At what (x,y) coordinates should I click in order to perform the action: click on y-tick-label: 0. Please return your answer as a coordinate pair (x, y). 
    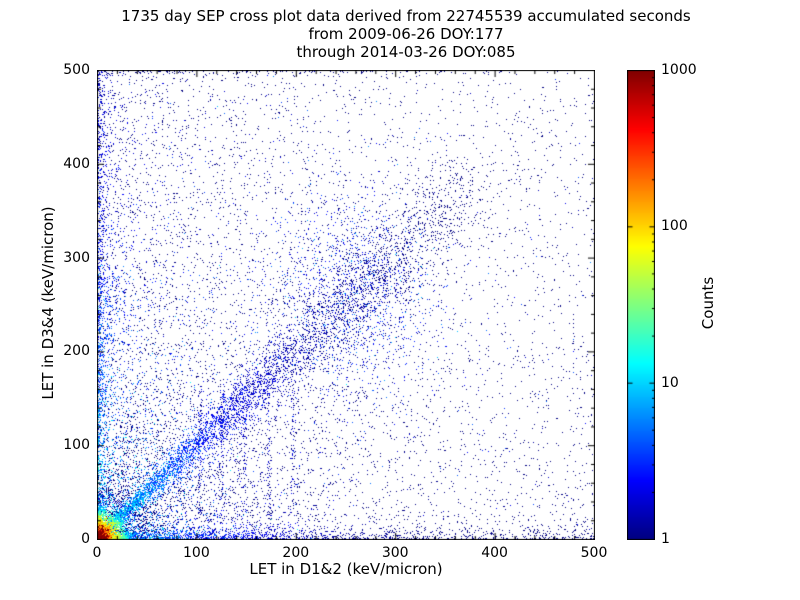
    Looking at the image, I should click on (85, 539).